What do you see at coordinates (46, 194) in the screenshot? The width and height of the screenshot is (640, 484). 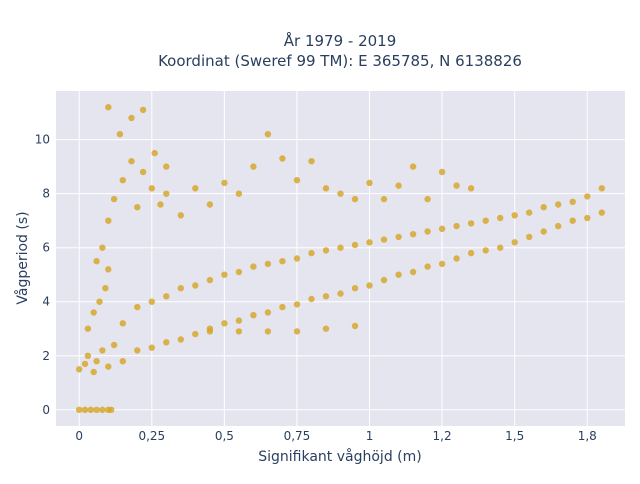 I see `y-tick-label: 8` at bounding box center [46, 194].